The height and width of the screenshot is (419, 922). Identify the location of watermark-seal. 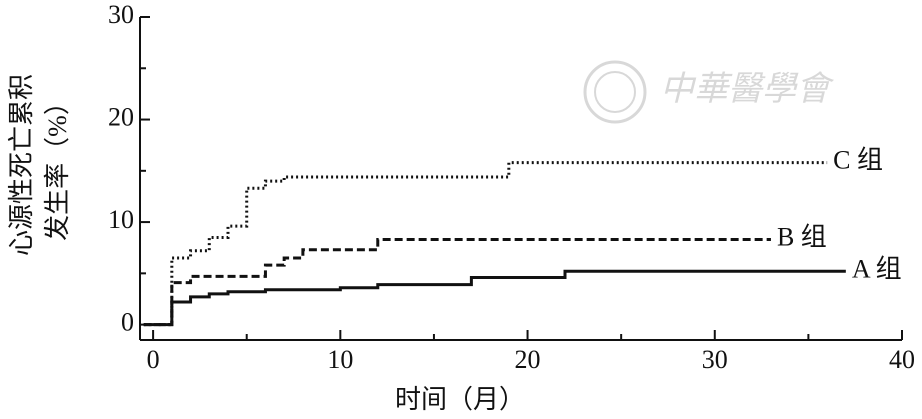
(615, 92).